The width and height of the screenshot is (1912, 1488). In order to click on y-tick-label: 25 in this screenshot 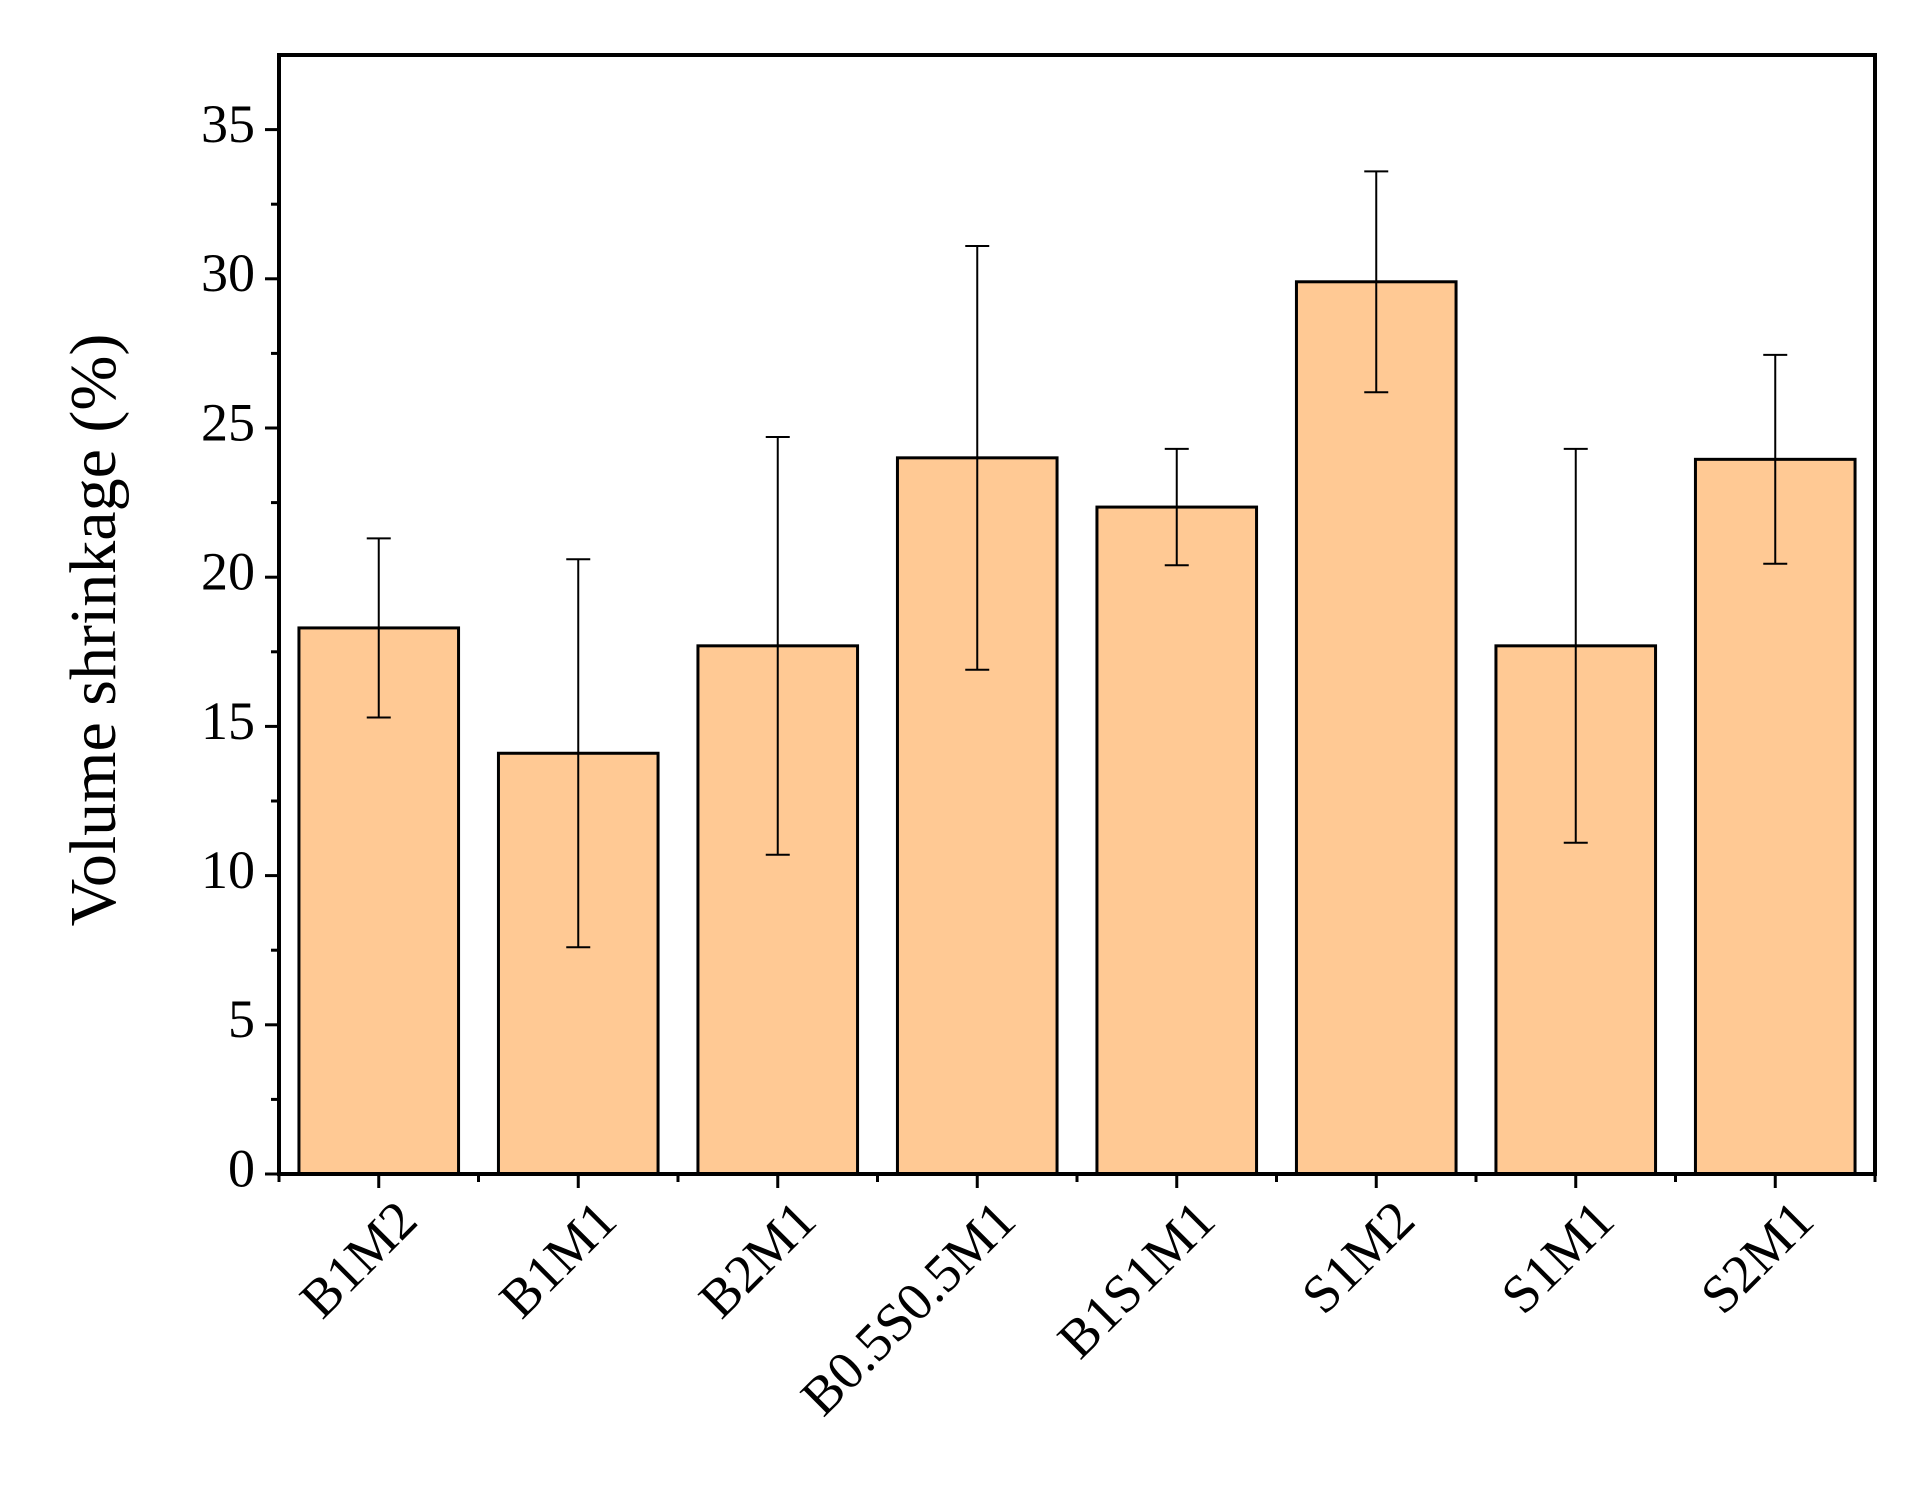, I will do `click(228, 422)`.